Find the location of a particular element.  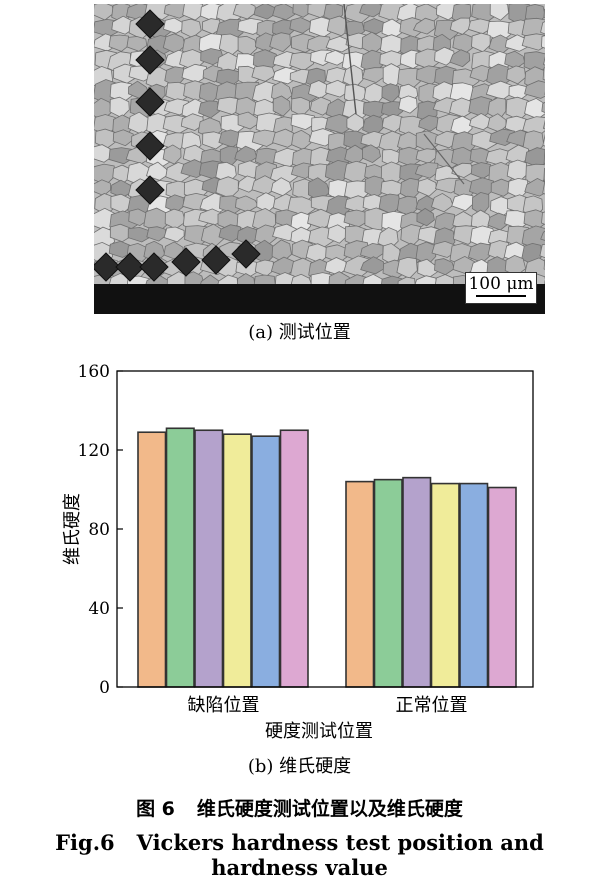

x-tick-label: 正常位置 is located at coordinates (432, 705).